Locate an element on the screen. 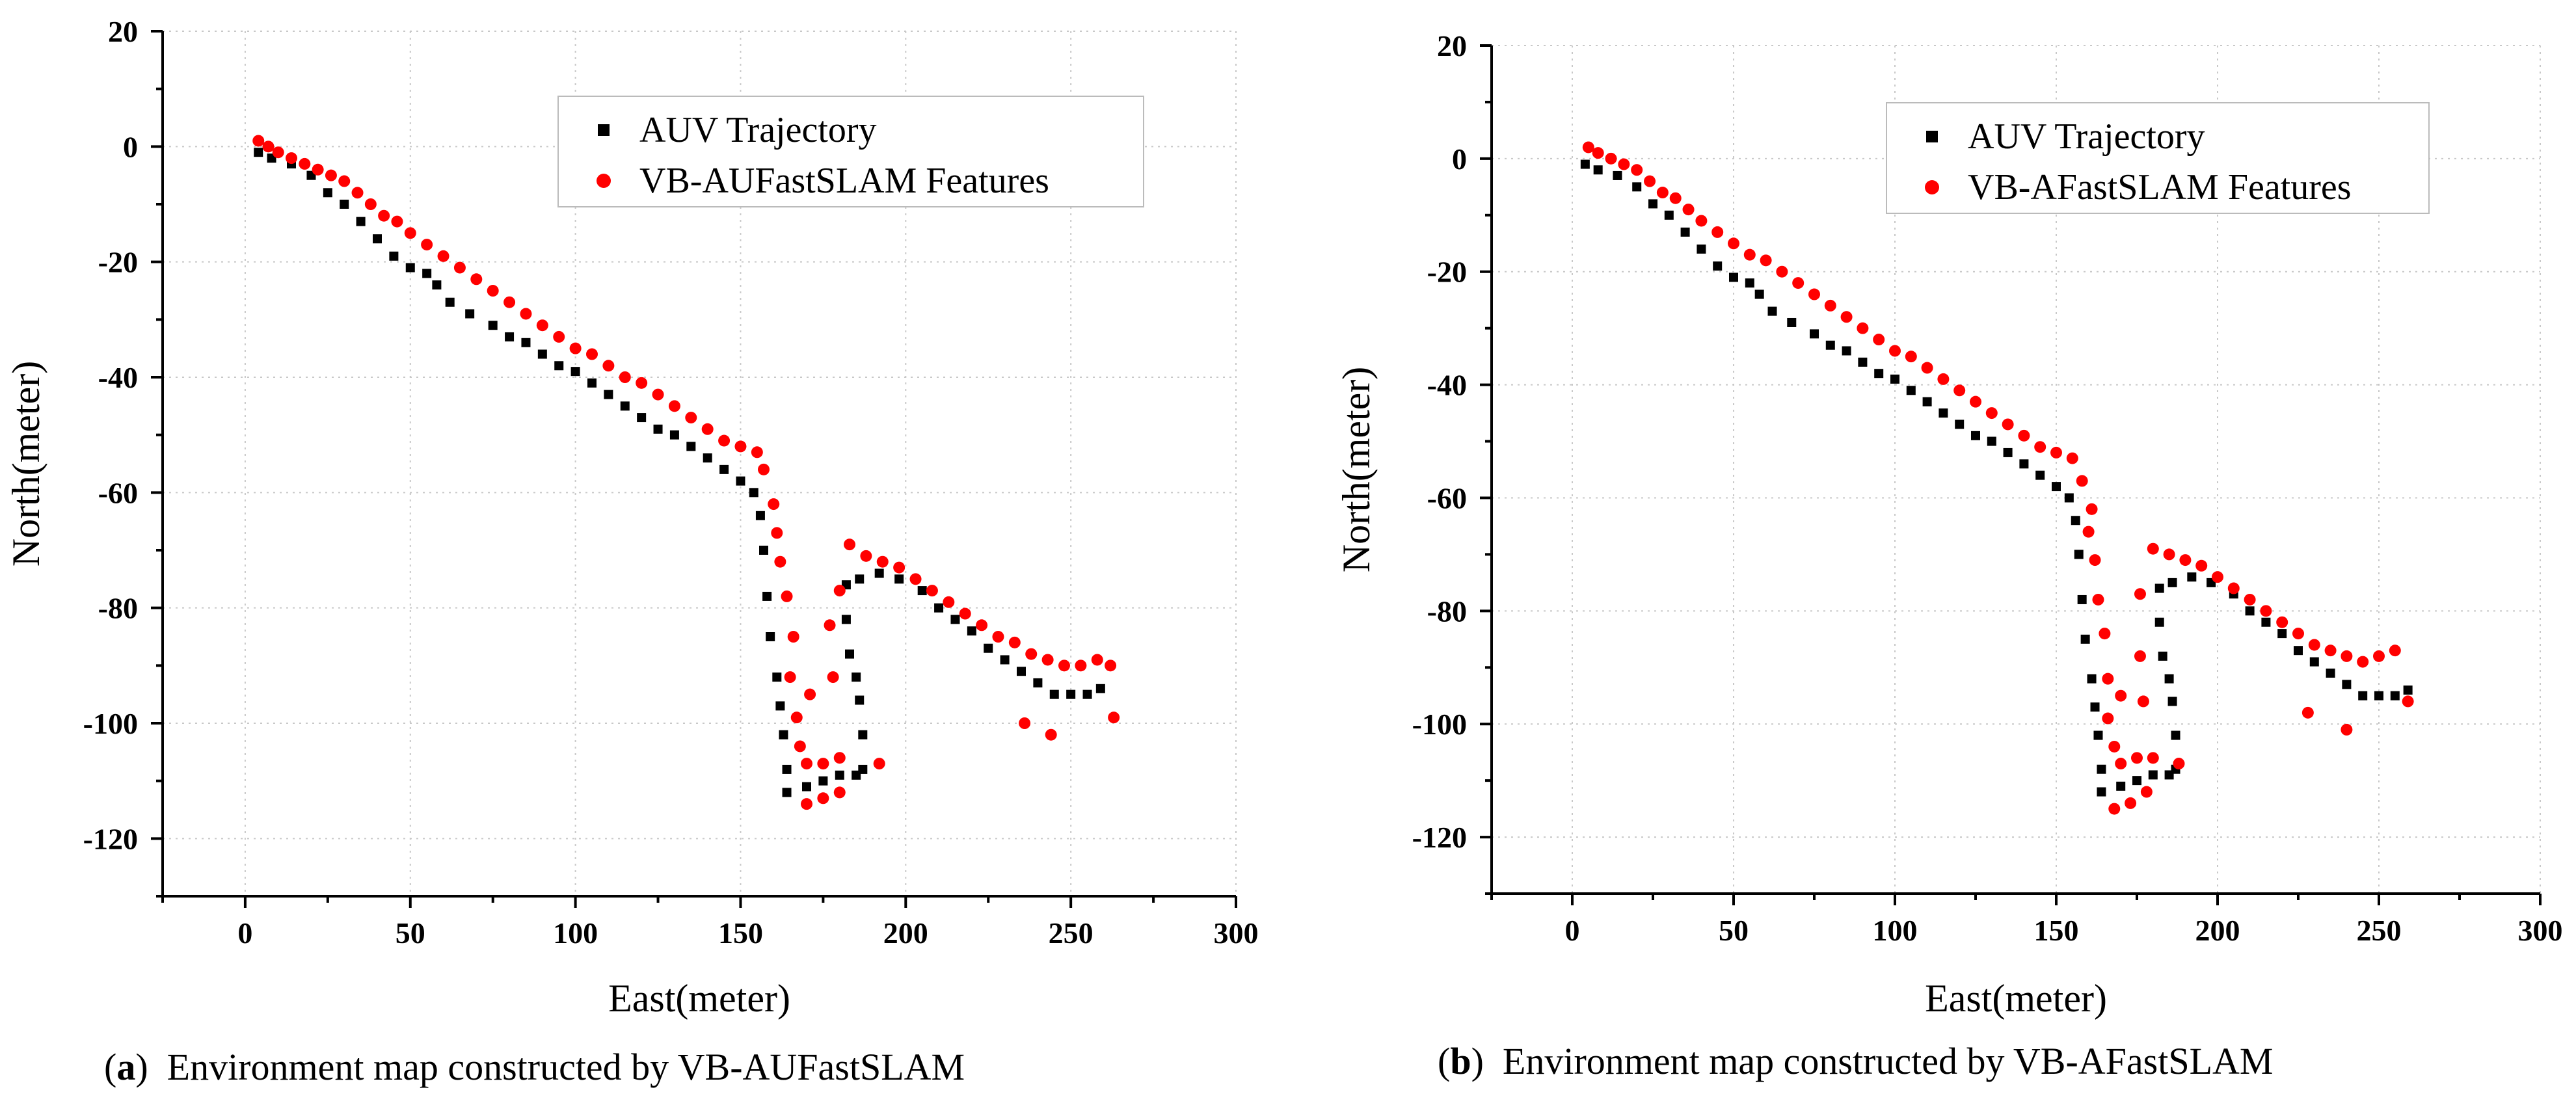 This screenshot has height=1105, width=2576. x-tick-label: 50 is located at coordinates (411, 933).